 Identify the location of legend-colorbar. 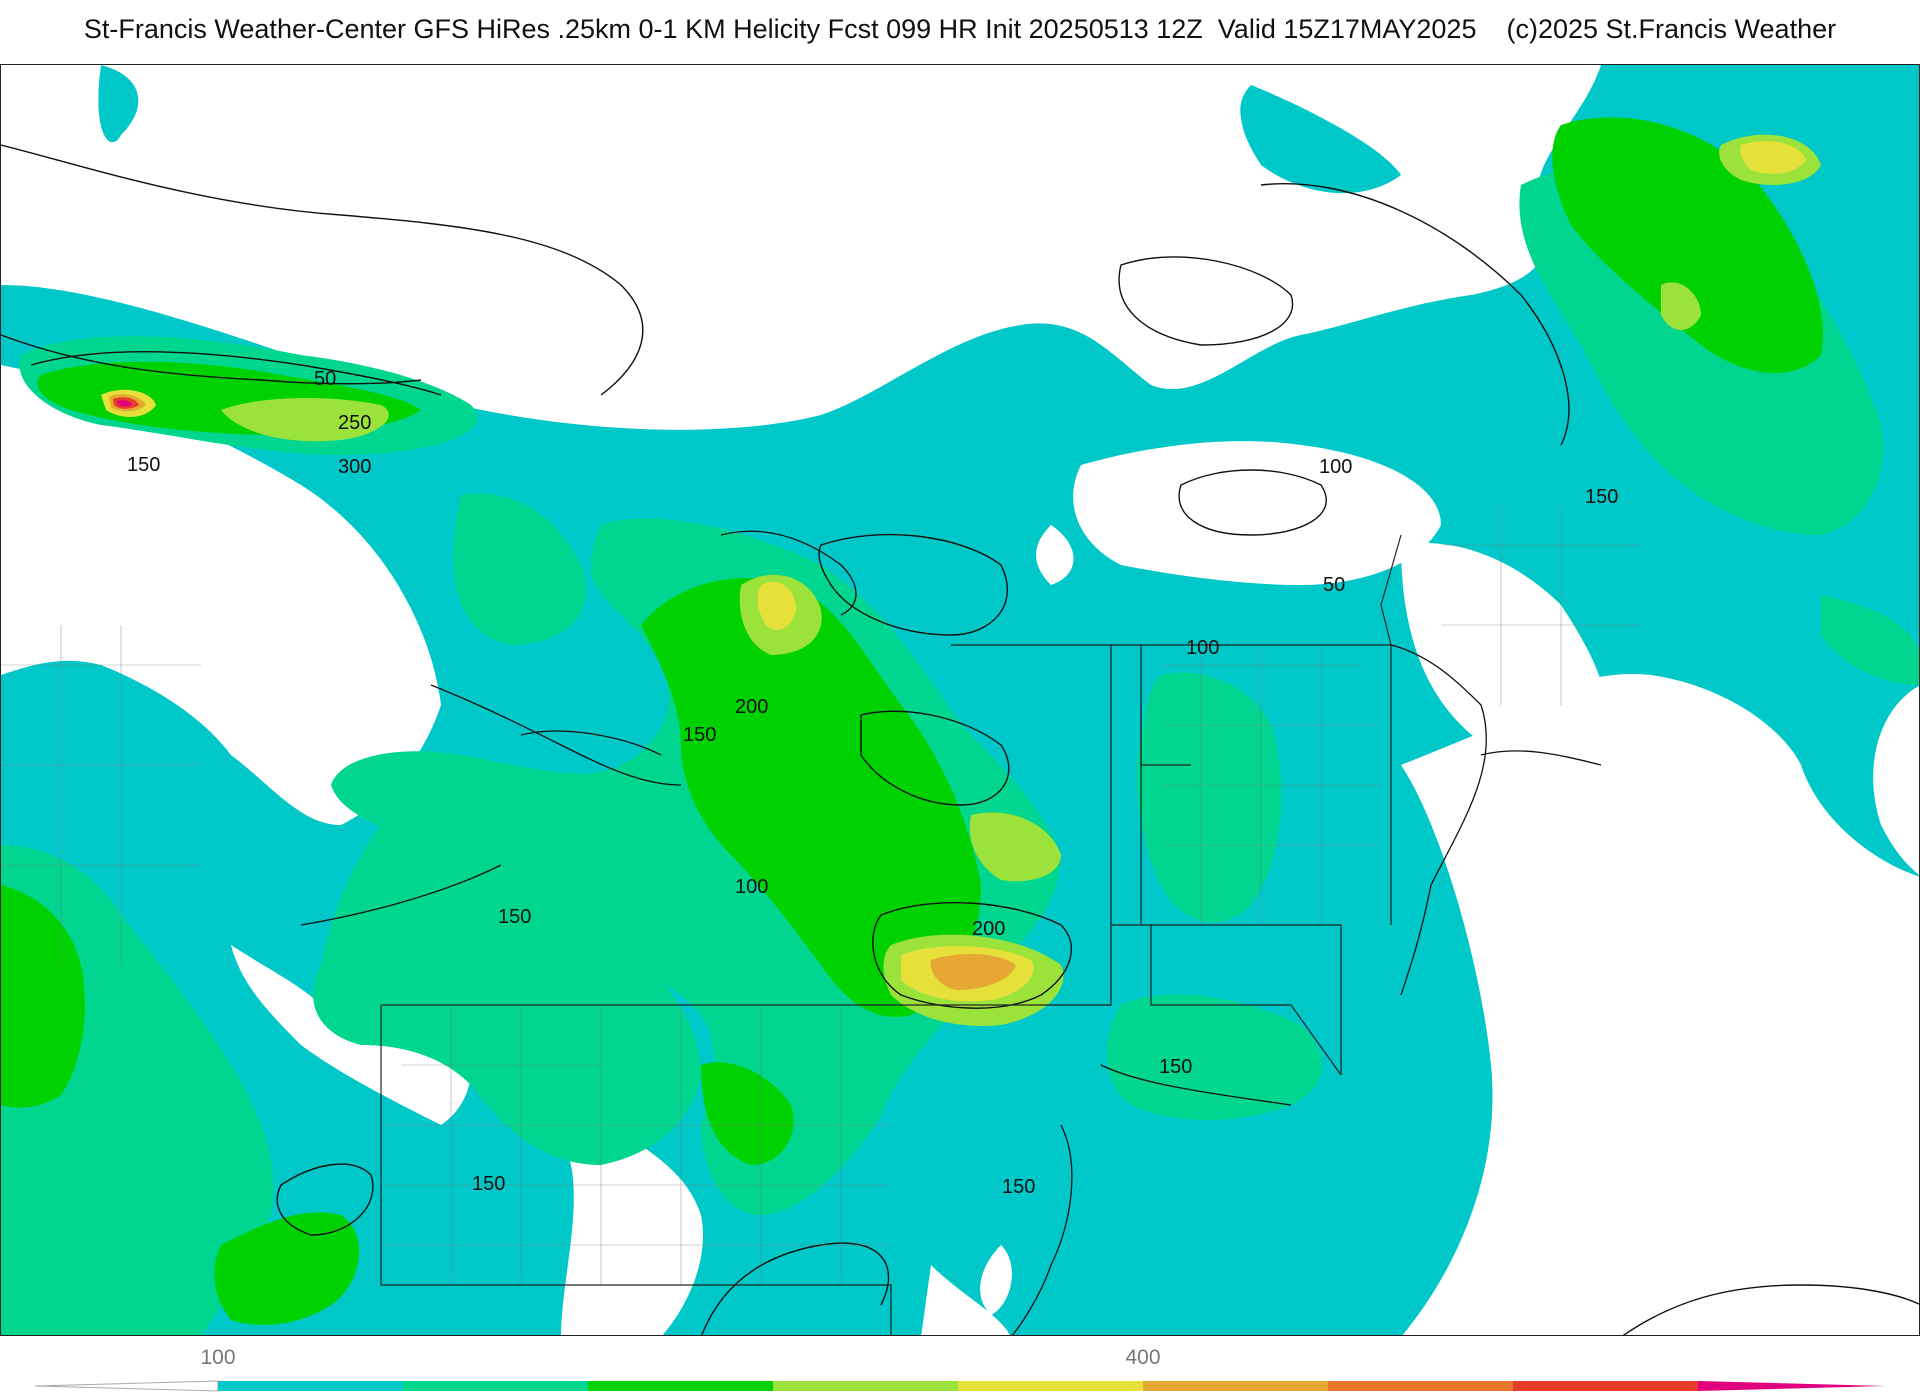
(959, 1386).